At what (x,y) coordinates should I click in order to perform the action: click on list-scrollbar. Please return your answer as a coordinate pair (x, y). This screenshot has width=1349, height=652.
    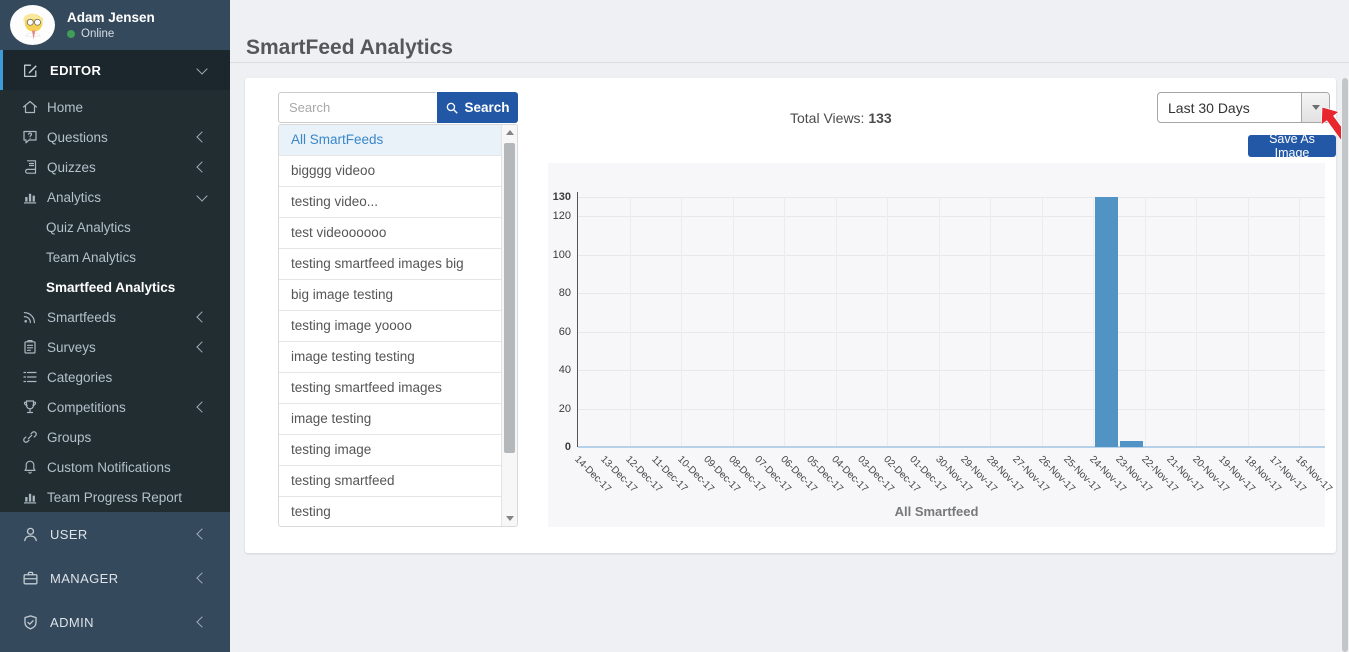
    Looking at the image, I should click on (509, 325).